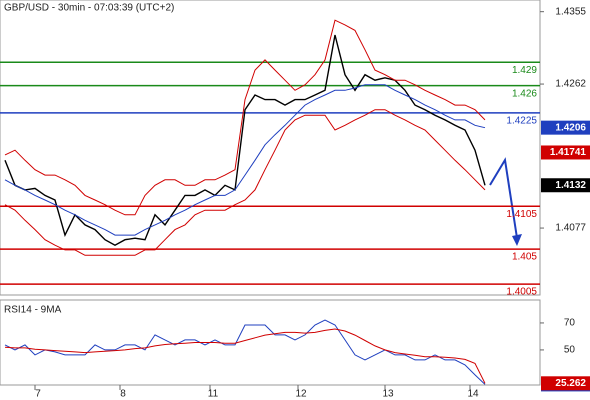 Image resolution: width=590 pixels, height=400 pixels. Describe the element at coordinates (473, 394) in the screenshot. I see `x-tick-label: 14` at that location.